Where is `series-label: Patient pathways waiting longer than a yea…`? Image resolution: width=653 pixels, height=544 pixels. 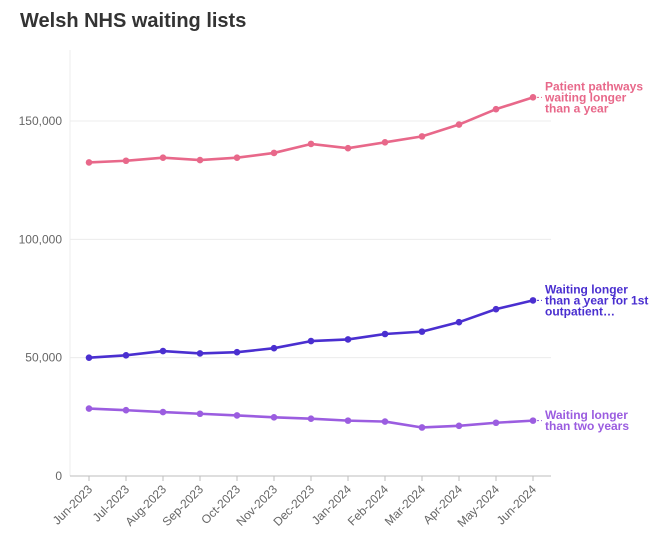 series-label: Patient pathways waiting longer than a yea… is located at coordinates (593, 97).